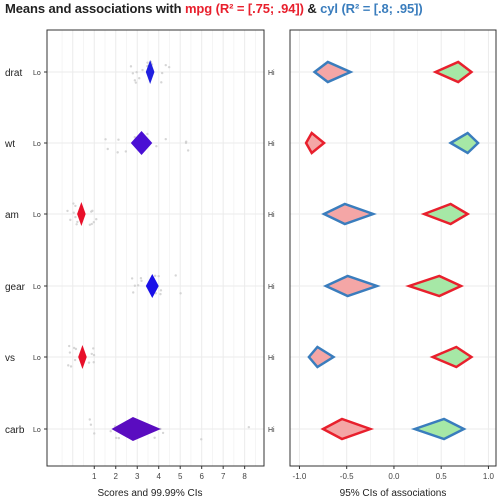 The height and width of the screenshot is (500, 500). Describe the element at coordinates (315, 143) in the screenshot. I see `mpg-assoc-diamond-wt` at that location.